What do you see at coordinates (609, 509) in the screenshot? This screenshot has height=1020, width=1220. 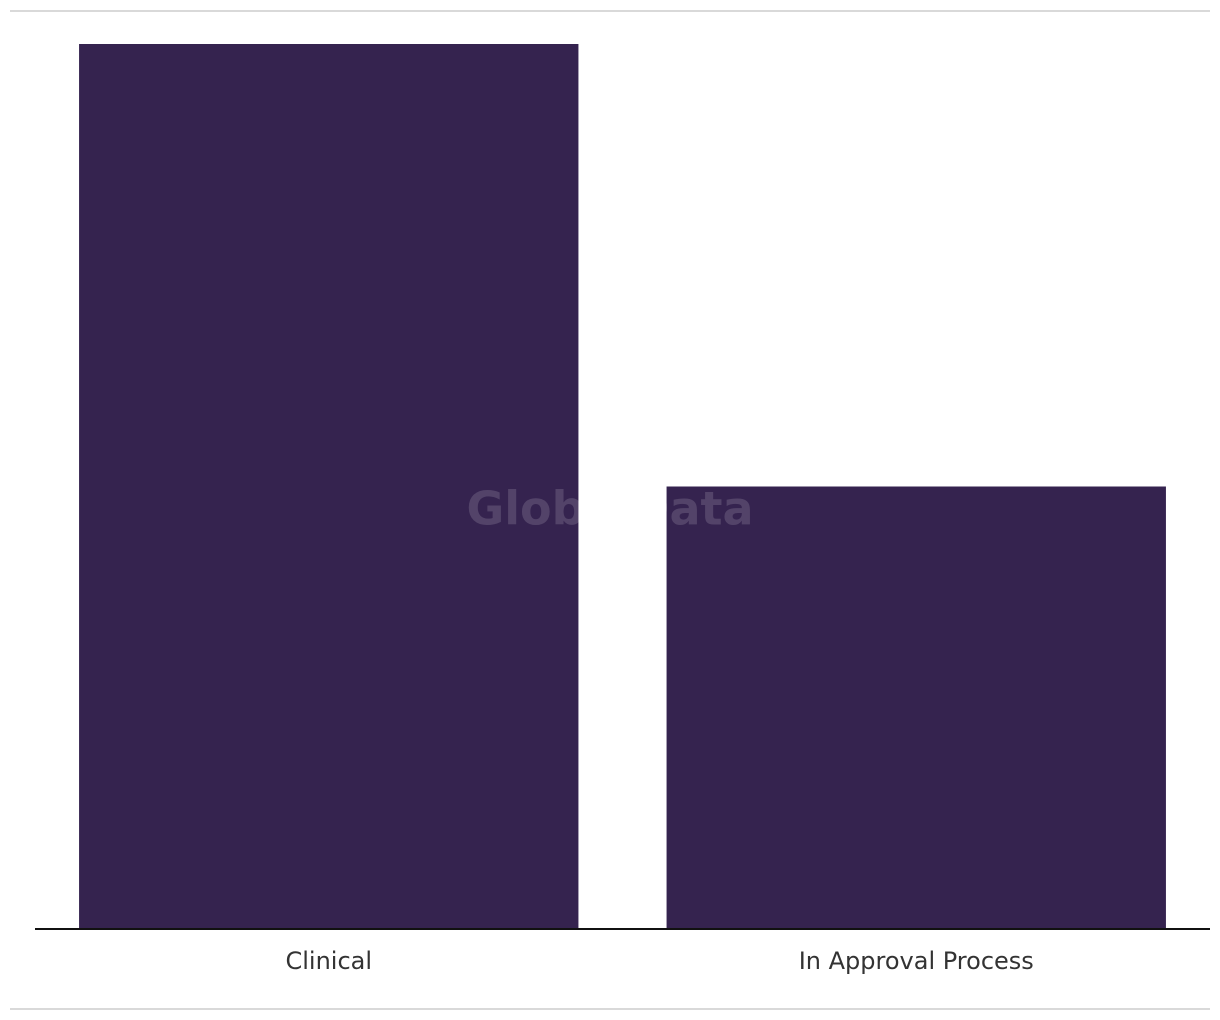 I see `watermark: GlobalData` at bounding box center [609, 509].